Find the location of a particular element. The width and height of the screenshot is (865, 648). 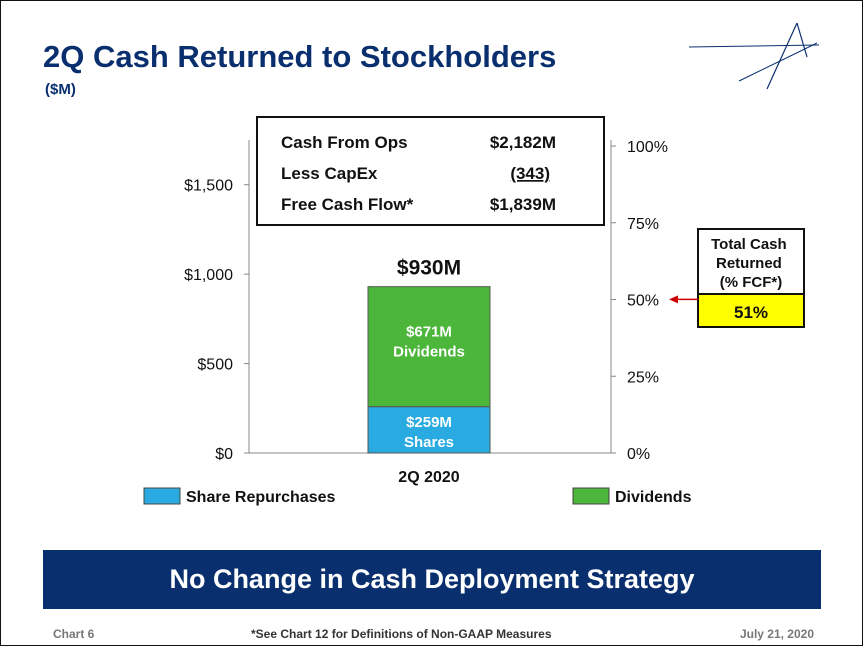

bar-total-label: $930M is located at coordinates (429, 268).